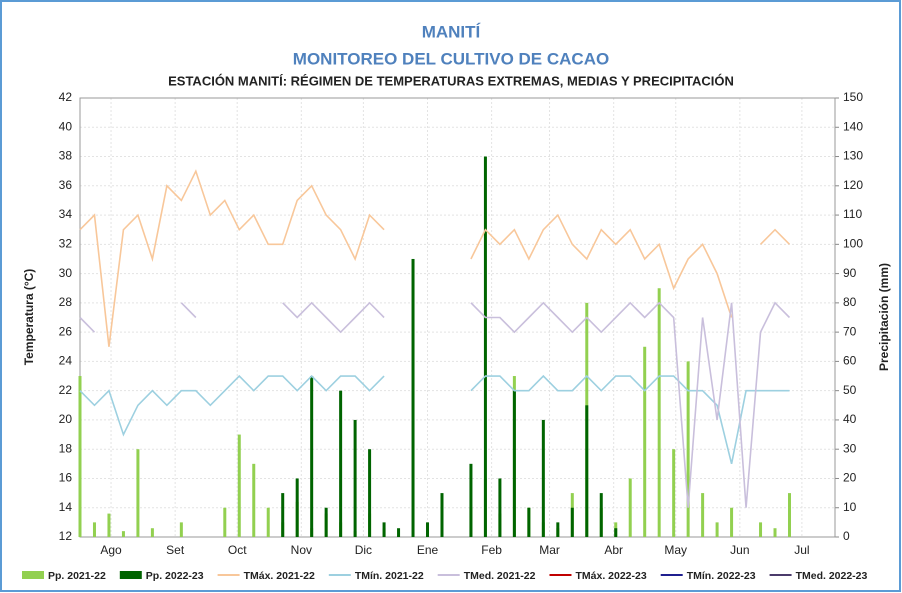  I want to click on y-tick-label: 32, so click(66, 244).